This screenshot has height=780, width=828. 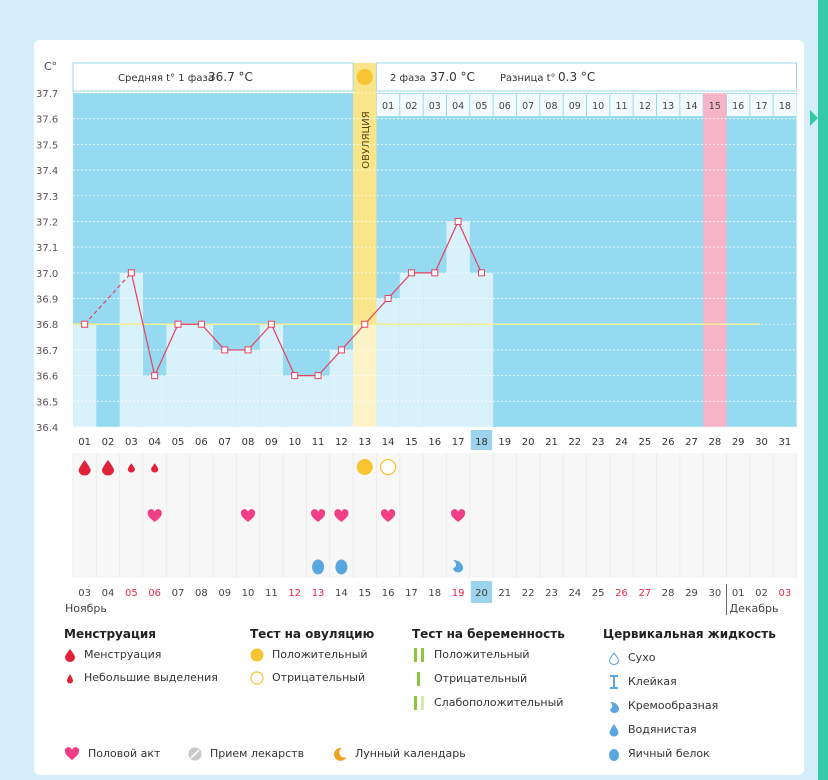 I want to click on legend-mucus-dry: Сухо, so click(x=631, y=658).